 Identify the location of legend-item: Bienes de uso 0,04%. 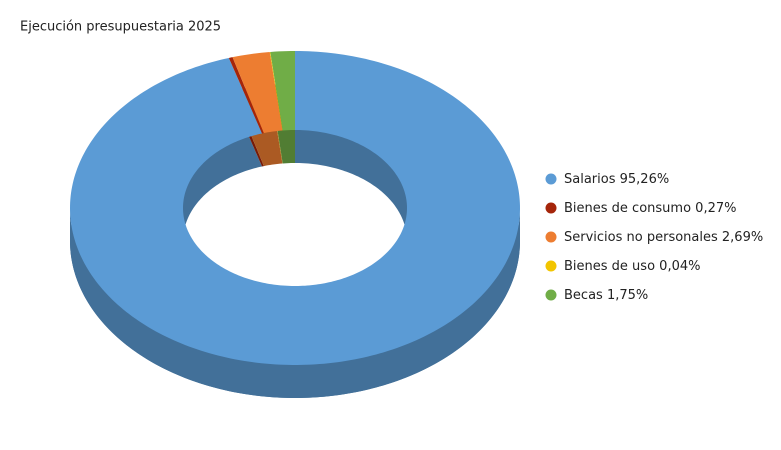
(632, 266).